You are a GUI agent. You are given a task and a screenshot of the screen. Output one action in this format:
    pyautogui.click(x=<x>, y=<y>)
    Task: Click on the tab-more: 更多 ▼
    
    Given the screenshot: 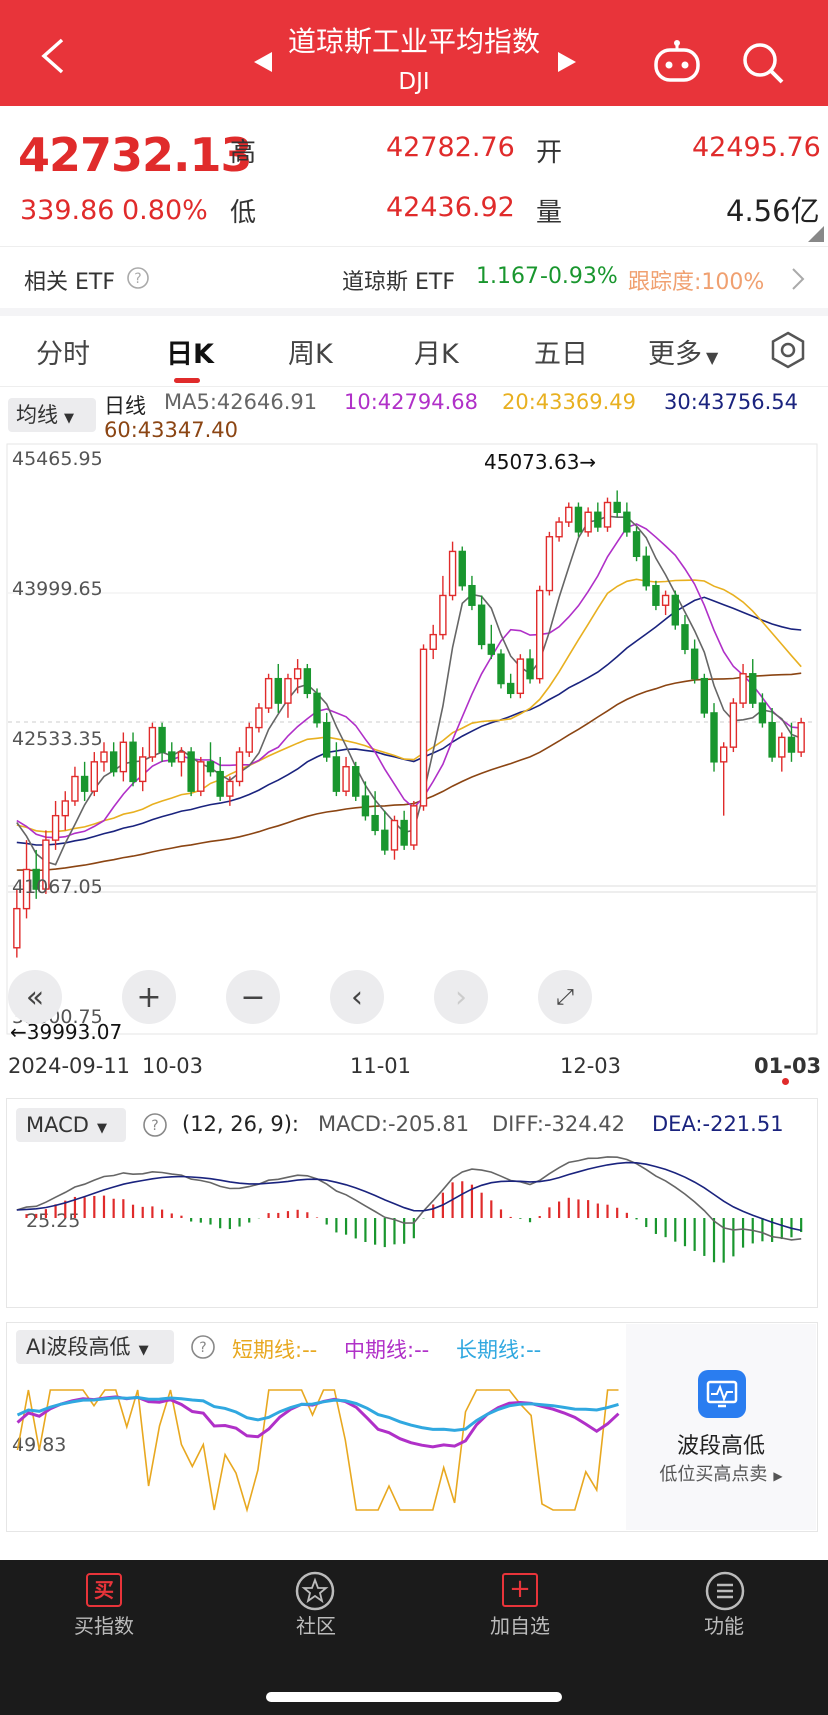 What is the action you would take?
    pyautogui.click(x=683, y=351)
    